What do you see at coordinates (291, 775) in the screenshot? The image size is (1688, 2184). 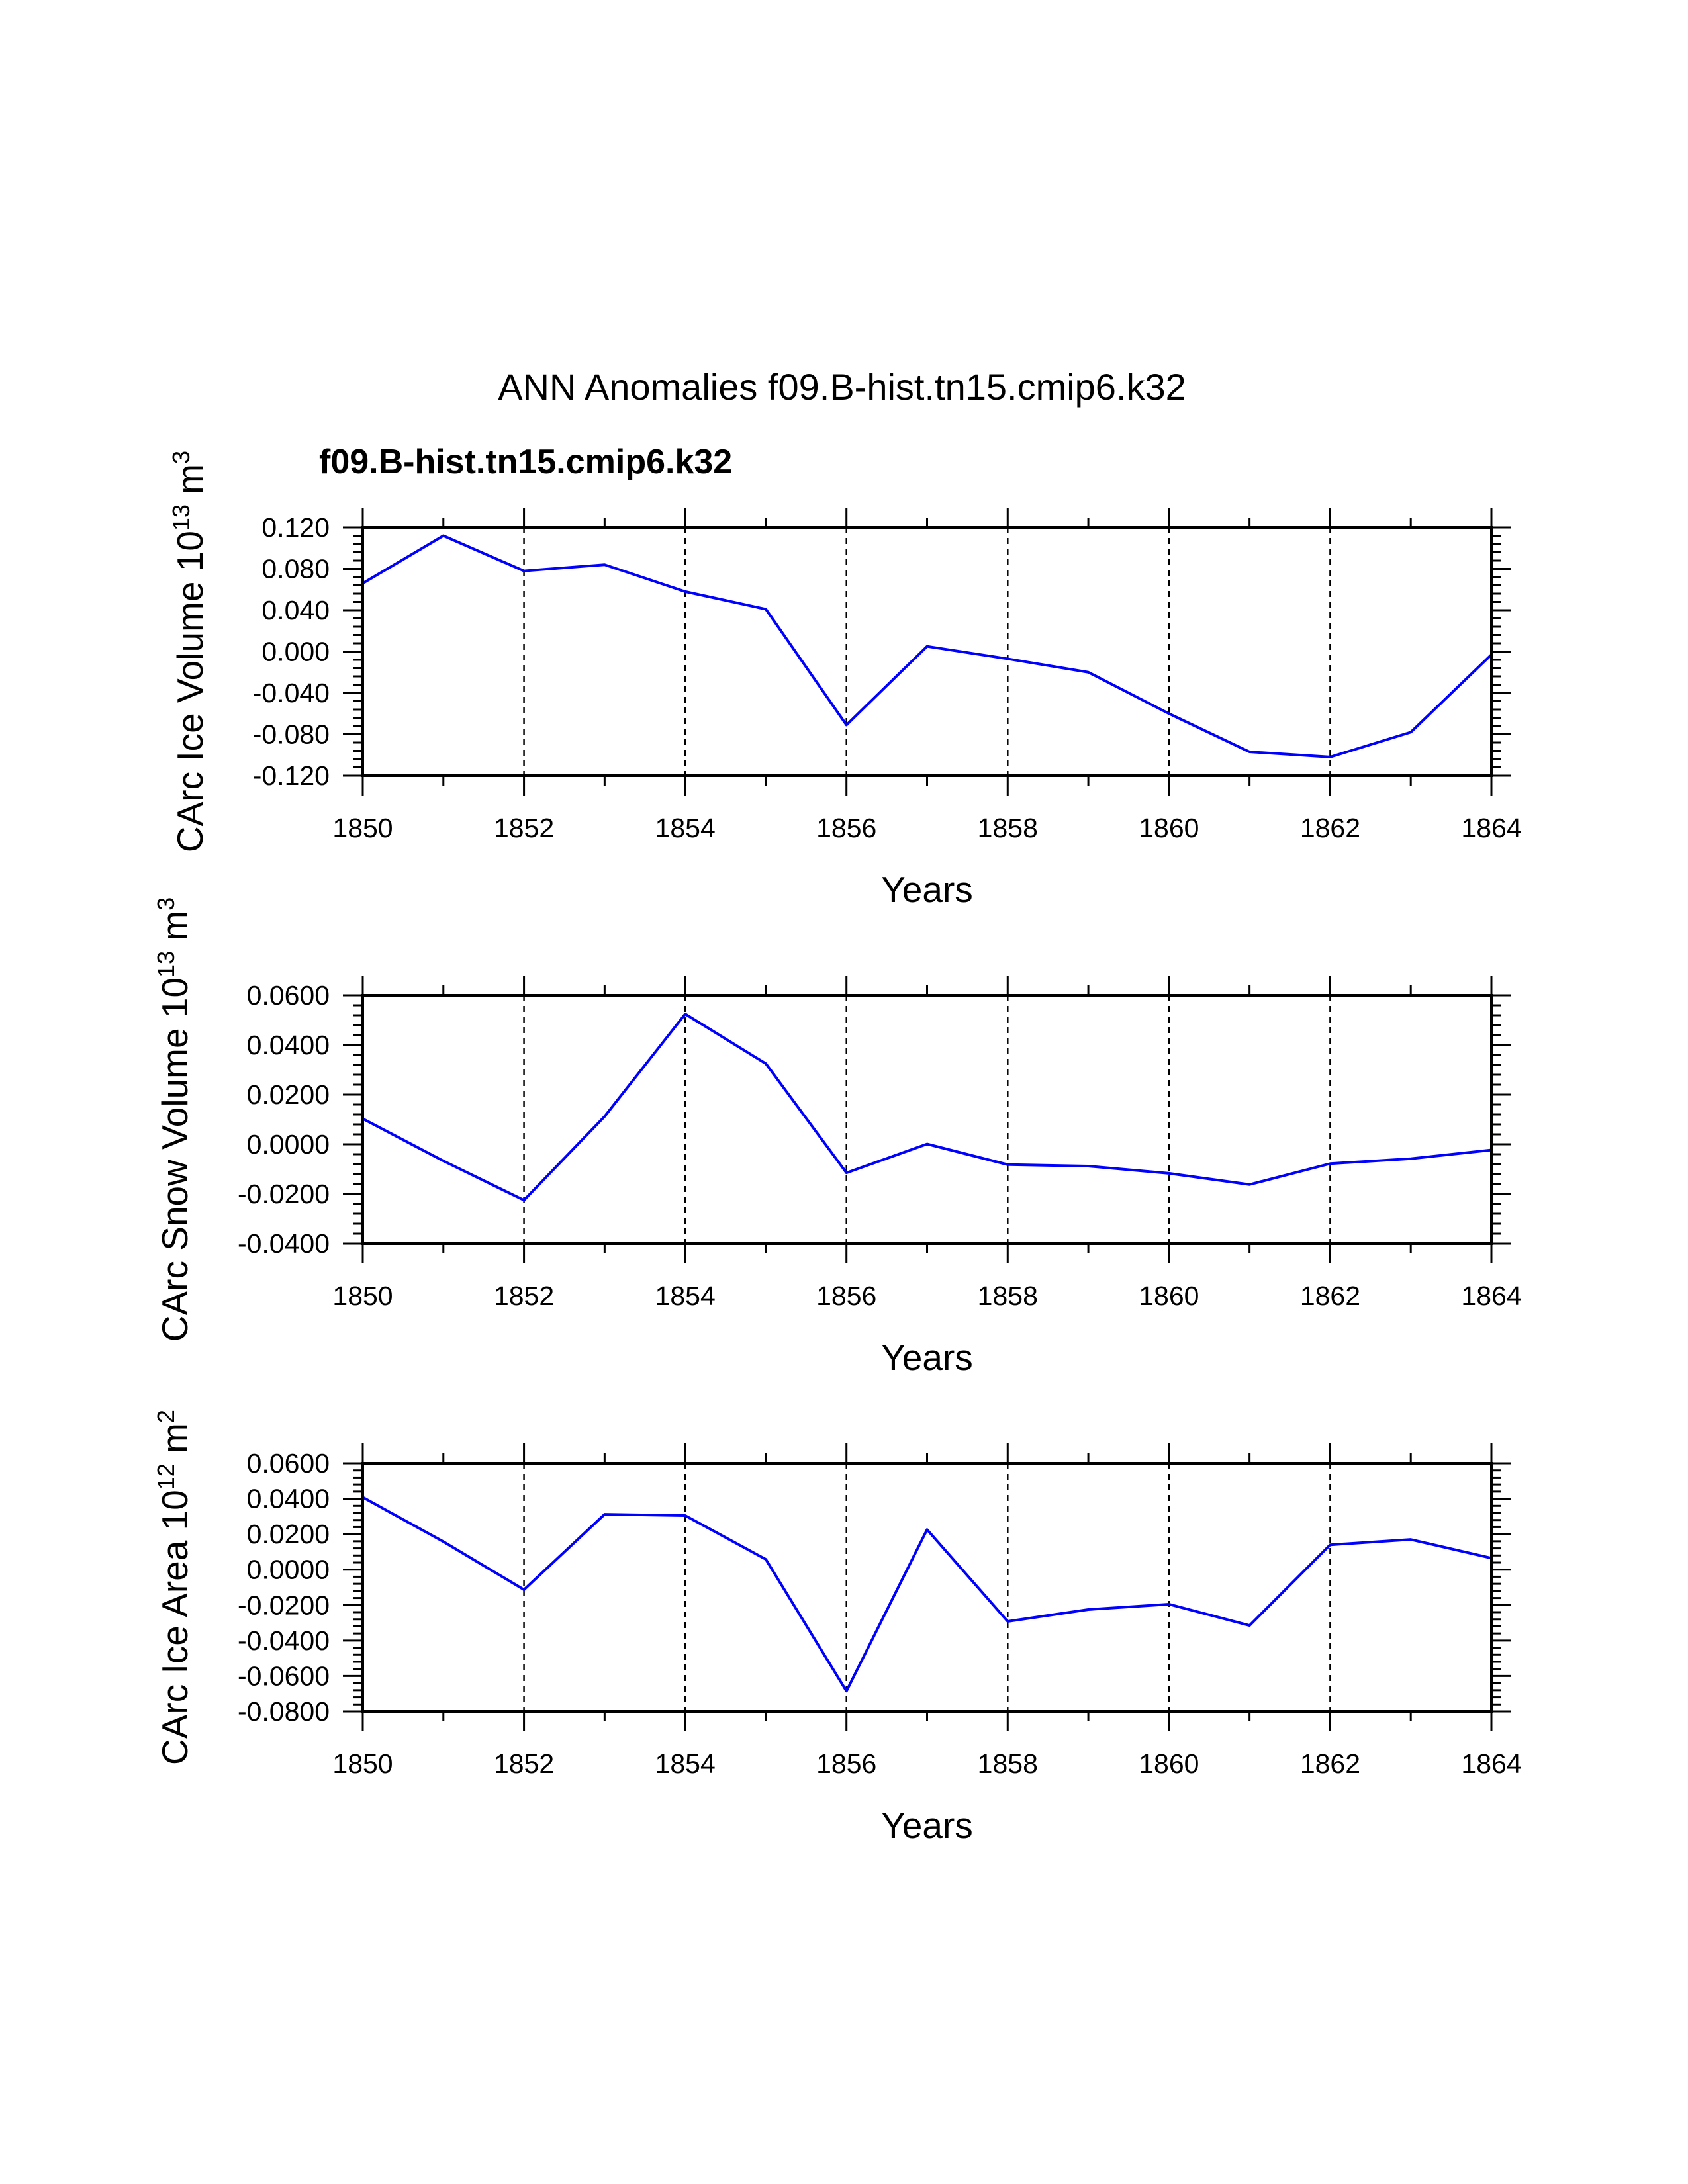 I see `y-tick-label: -0.120` at bounding box center [291, 775].